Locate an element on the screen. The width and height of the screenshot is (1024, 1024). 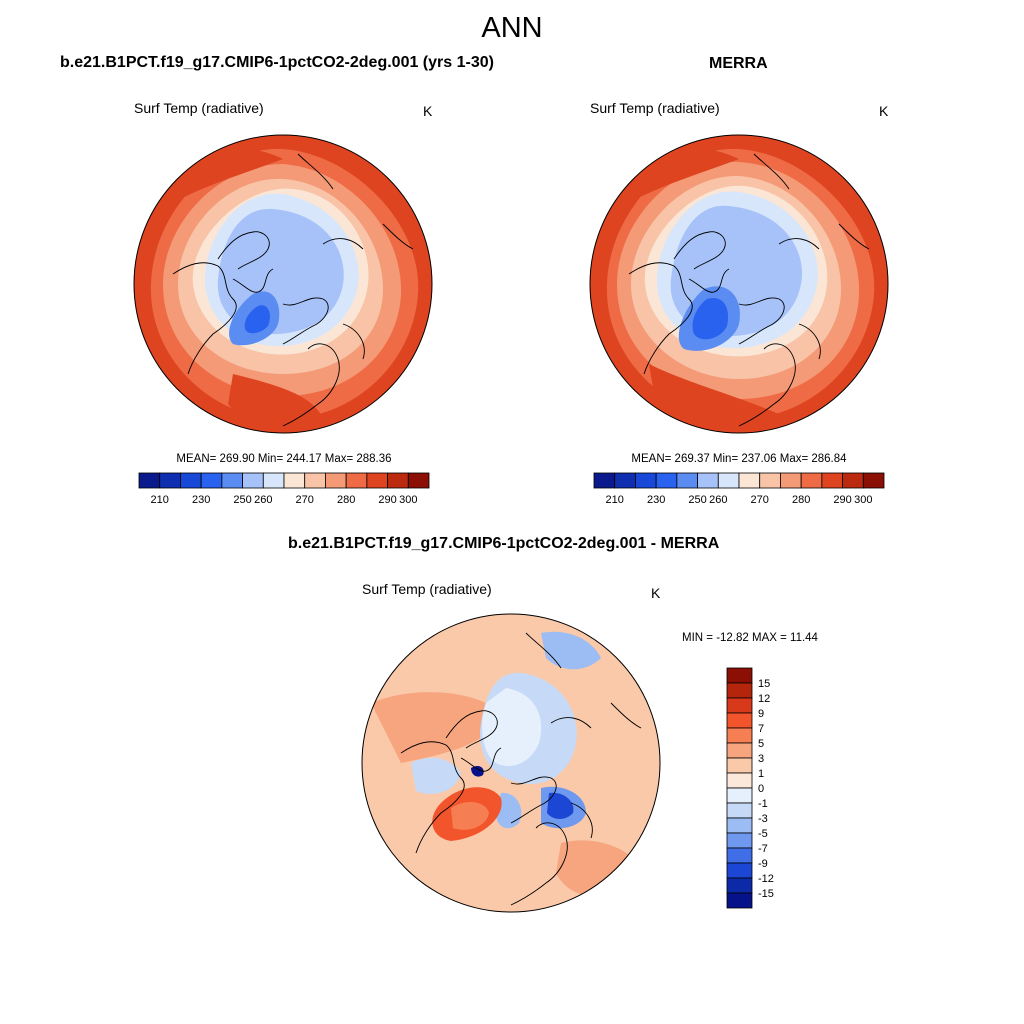
panel-3-variable-label: Surf Temp (radiative) is located at coordinates (427, 589).